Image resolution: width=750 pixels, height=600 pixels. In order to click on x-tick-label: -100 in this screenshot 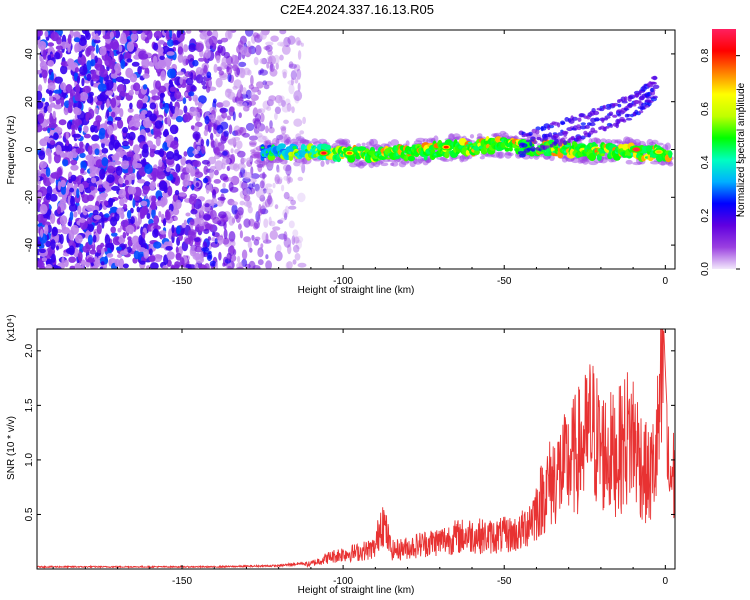, I will do `click(343, 581)`.